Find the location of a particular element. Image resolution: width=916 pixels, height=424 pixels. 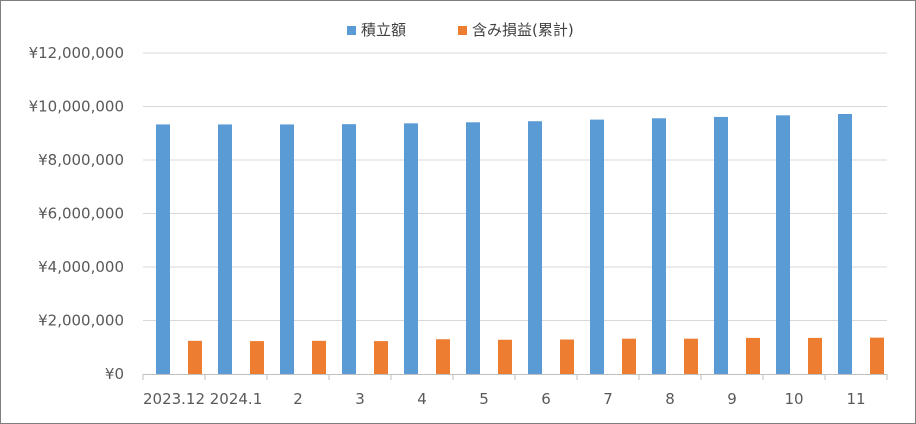

x-tick-label: 2 is located at coordinates (298, 399).